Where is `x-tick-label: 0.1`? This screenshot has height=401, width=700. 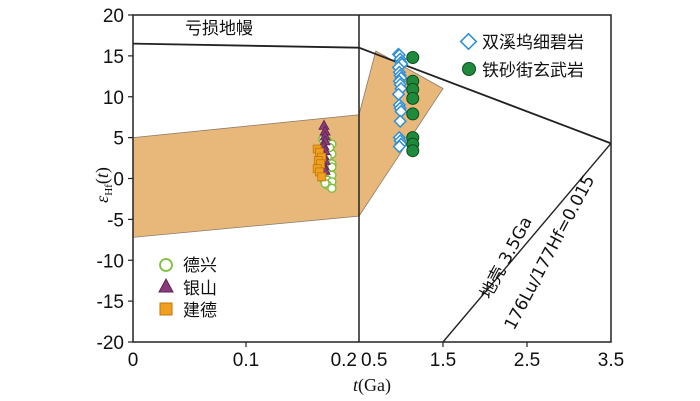 x-tick-label: 0.1 is located at coordinates (246, 360).